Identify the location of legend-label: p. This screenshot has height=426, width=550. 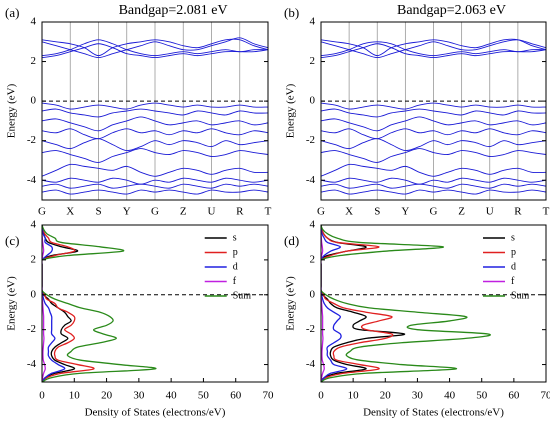
(513, 252).